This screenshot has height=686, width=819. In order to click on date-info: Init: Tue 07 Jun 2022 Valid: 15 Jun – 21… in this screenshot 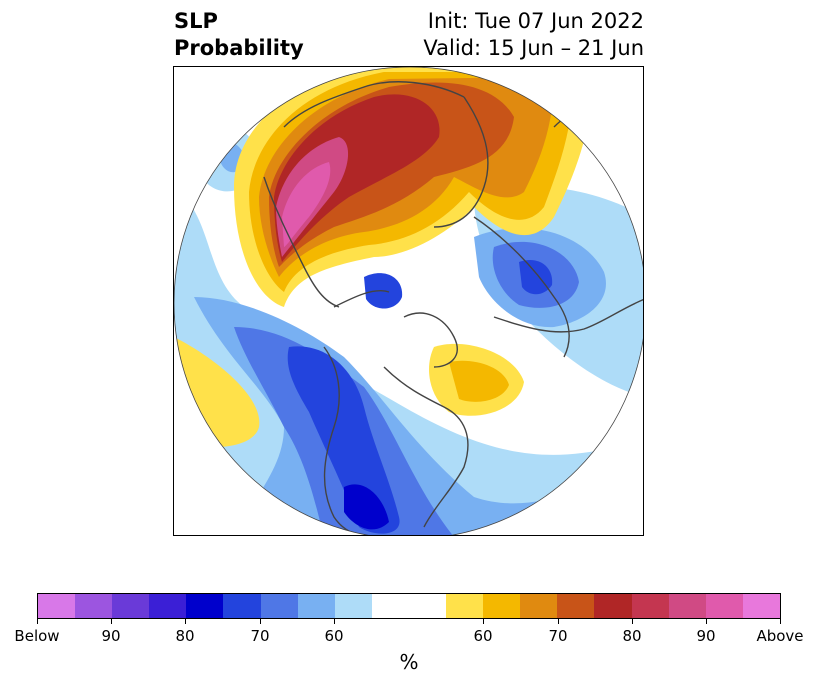, I will do `click(533, 35)`.